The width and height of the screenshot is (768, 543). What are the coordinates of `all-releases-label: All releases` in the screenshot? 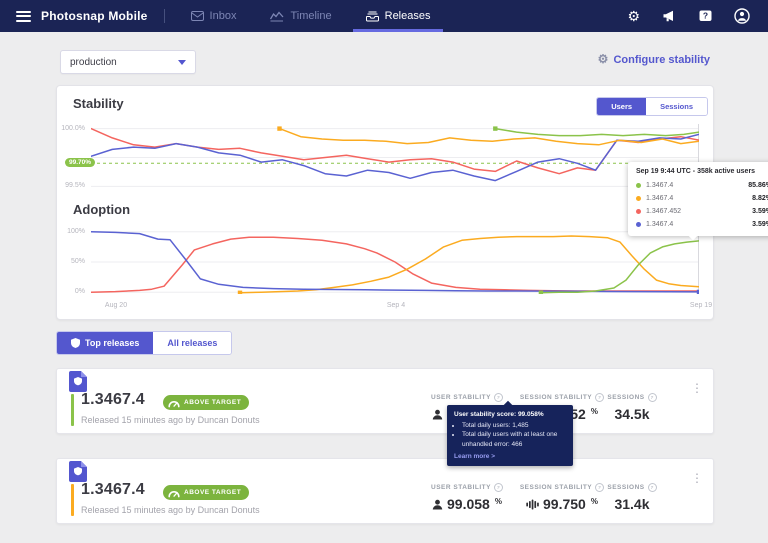 It's located at (192, 343).